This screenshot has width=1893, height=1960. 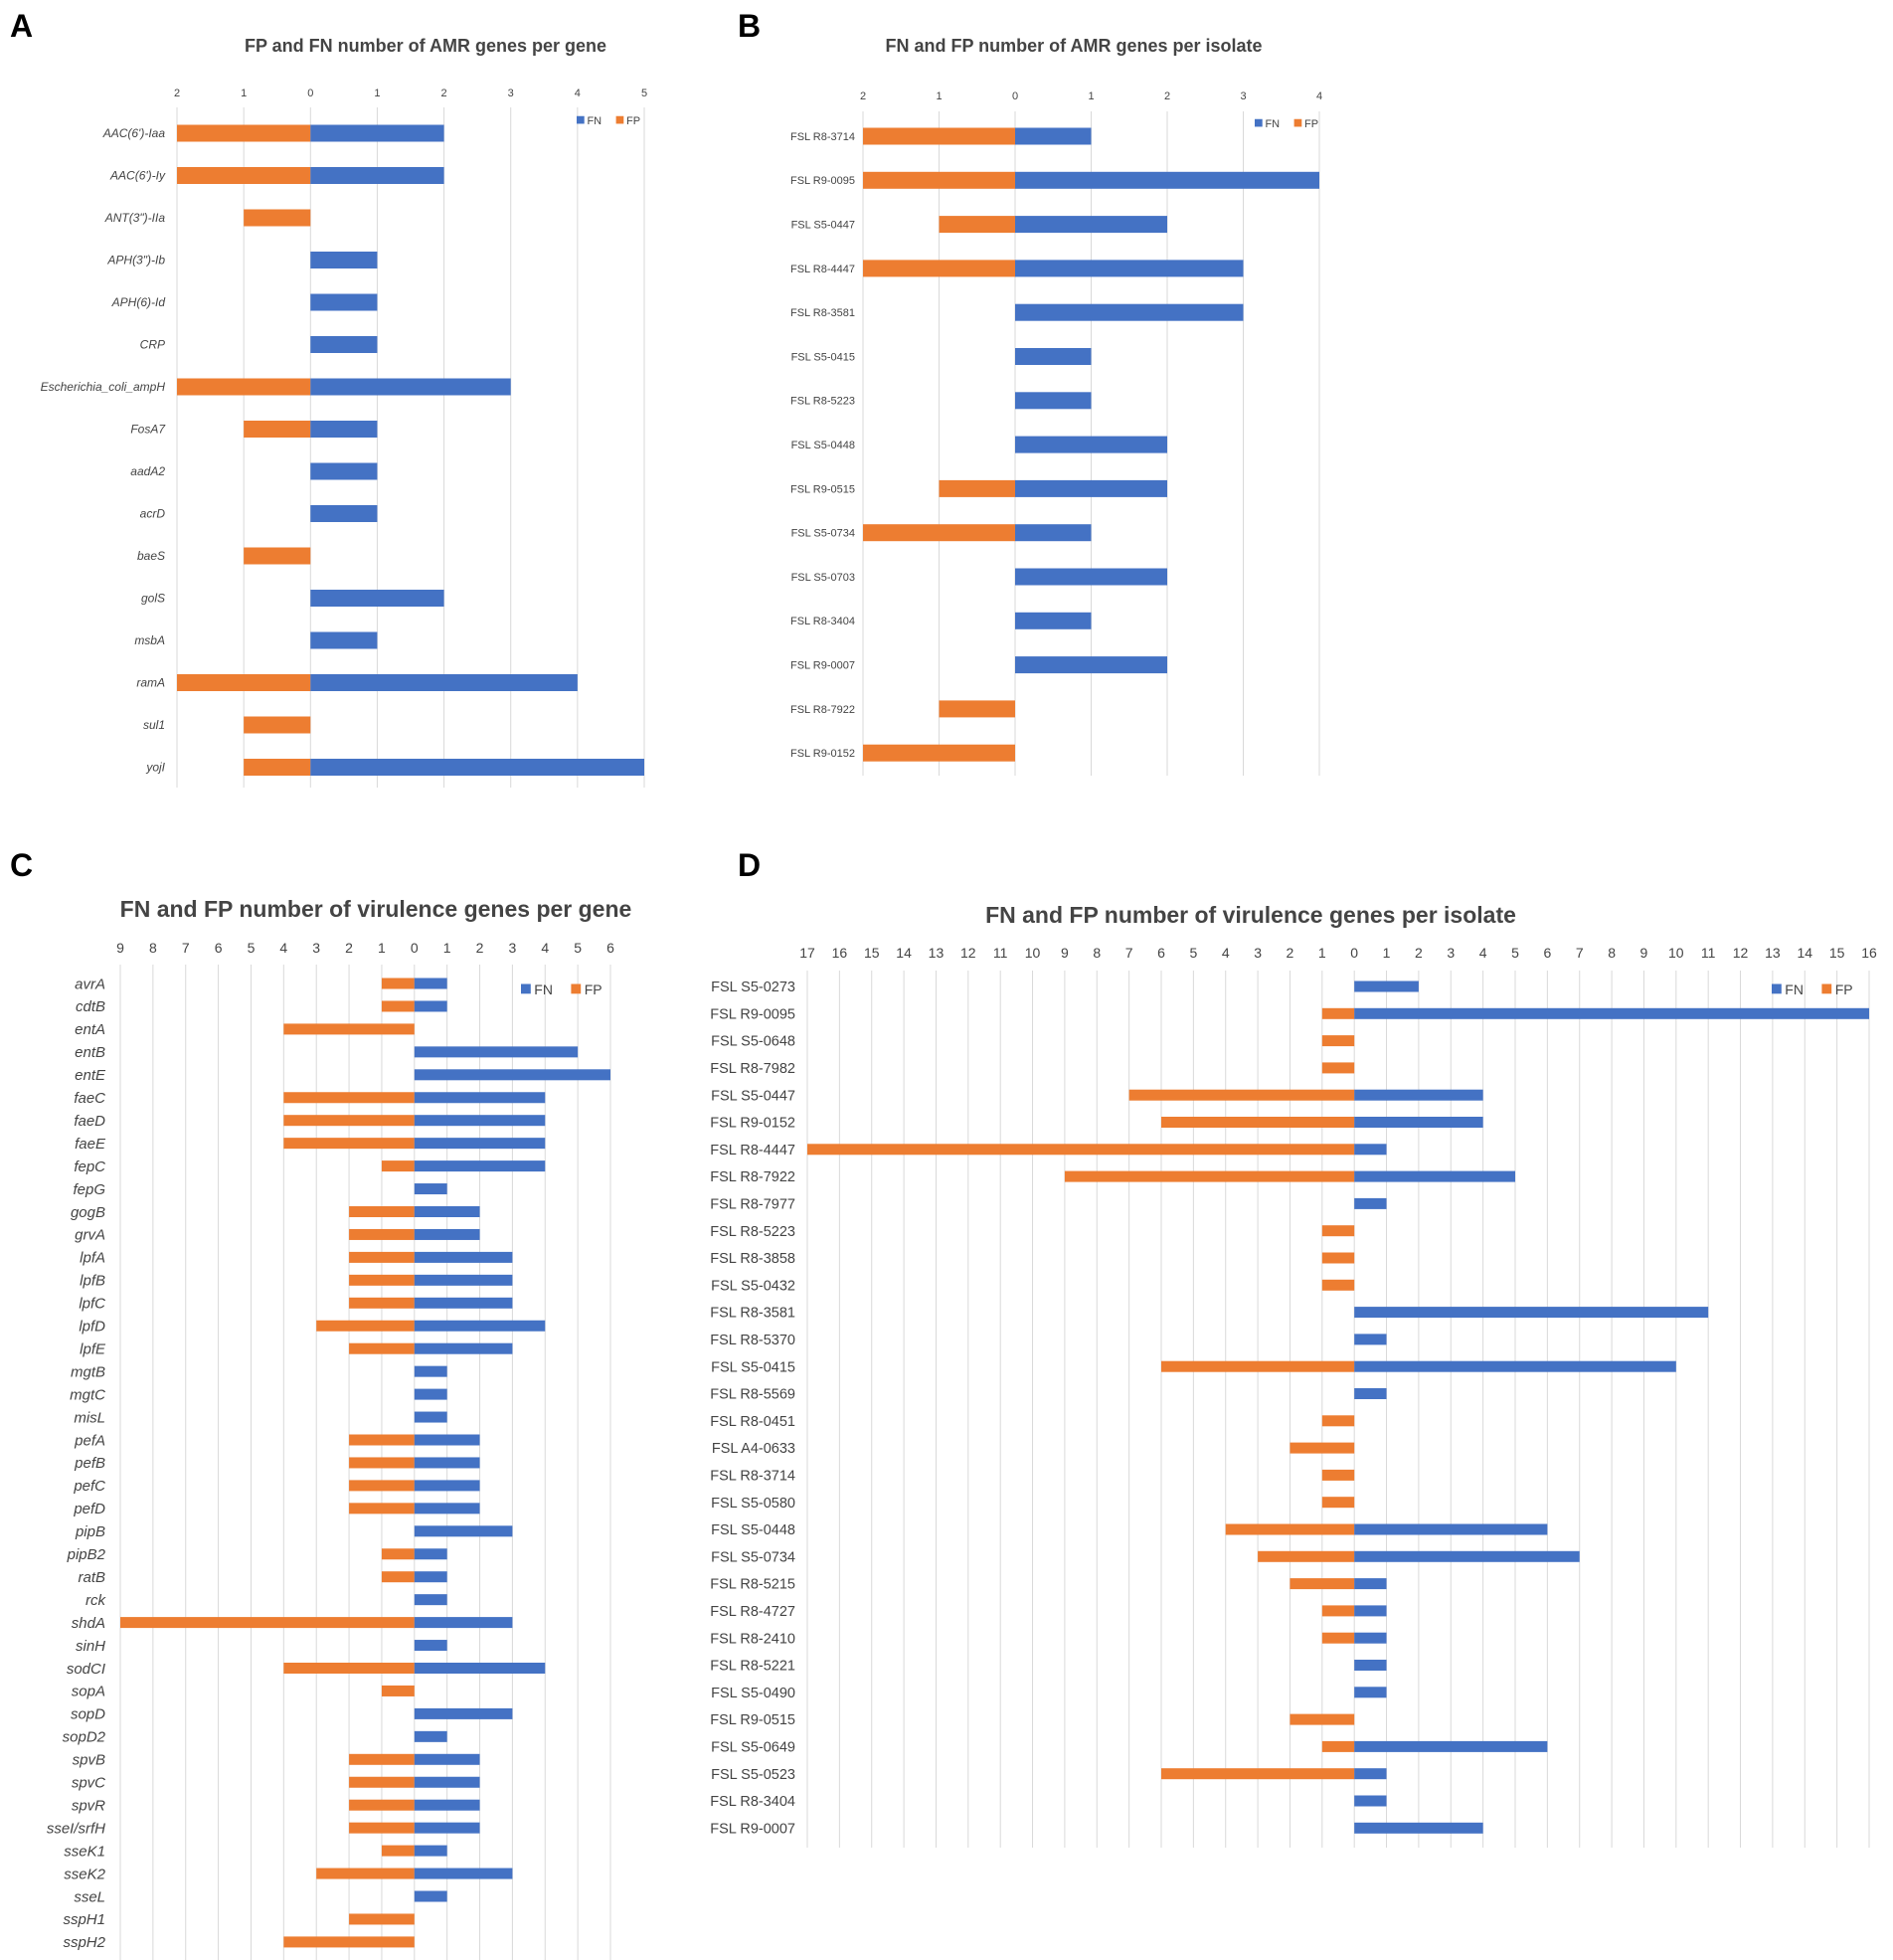 I want to click on category-label: sseL, so click(x=89, y=1896).